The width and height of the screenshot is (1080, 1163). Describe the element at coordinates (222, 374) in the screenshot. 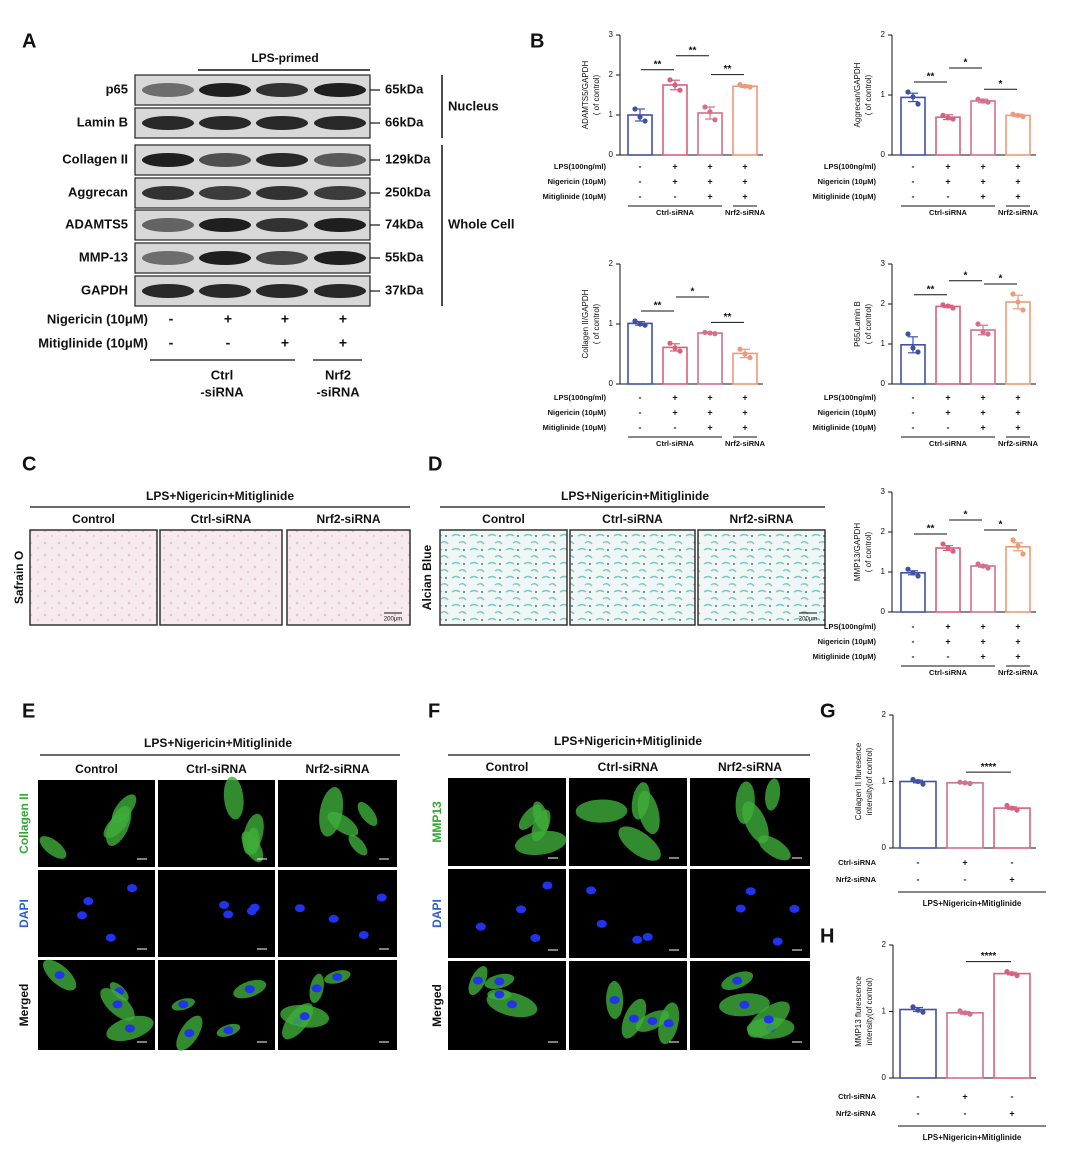

I see `group-label: Ctrl` at that location.